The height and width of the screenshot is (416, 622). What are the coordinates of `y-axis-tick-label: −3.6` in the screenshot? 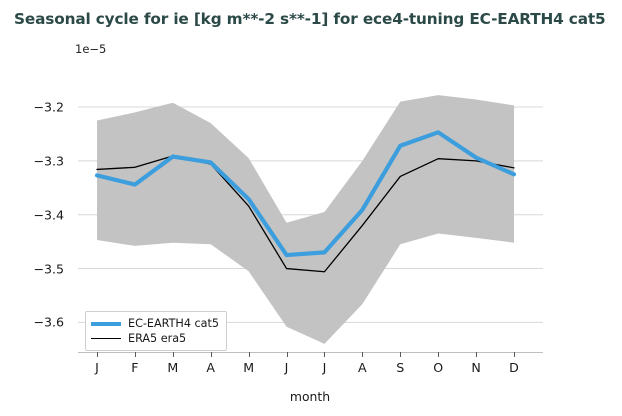 It's located at (48, 322).